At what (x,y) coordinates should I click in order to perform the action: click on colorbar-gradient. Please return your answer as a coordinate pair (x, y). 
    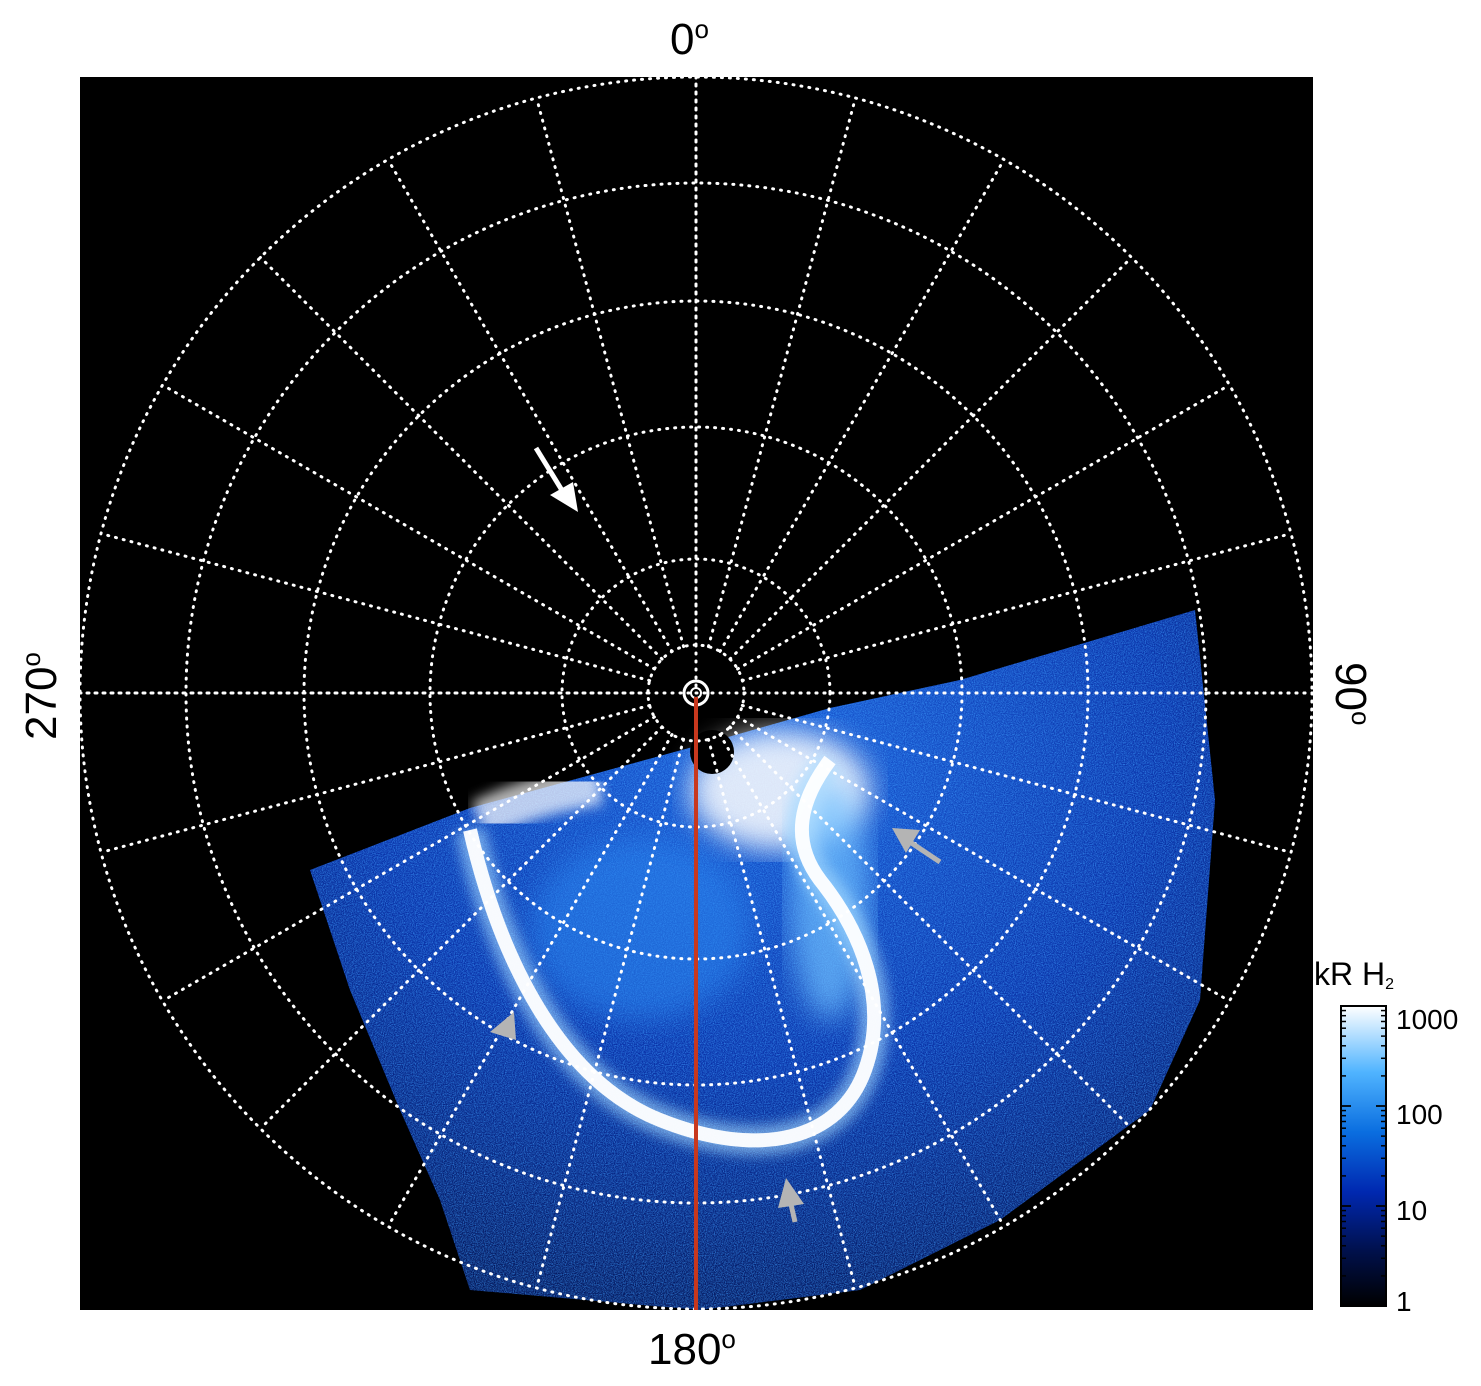
    Looking at the image, I should click on (1363, 1156).